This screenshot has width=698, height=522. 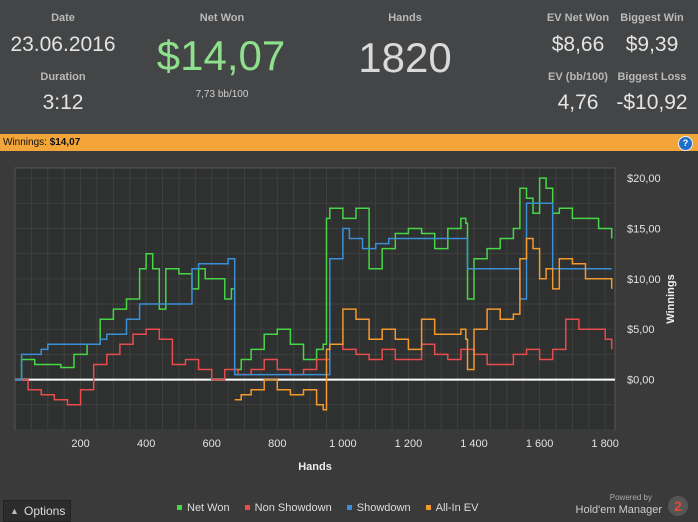 I want to click on x-axis-label: Hands, so click(x=315, y=467).